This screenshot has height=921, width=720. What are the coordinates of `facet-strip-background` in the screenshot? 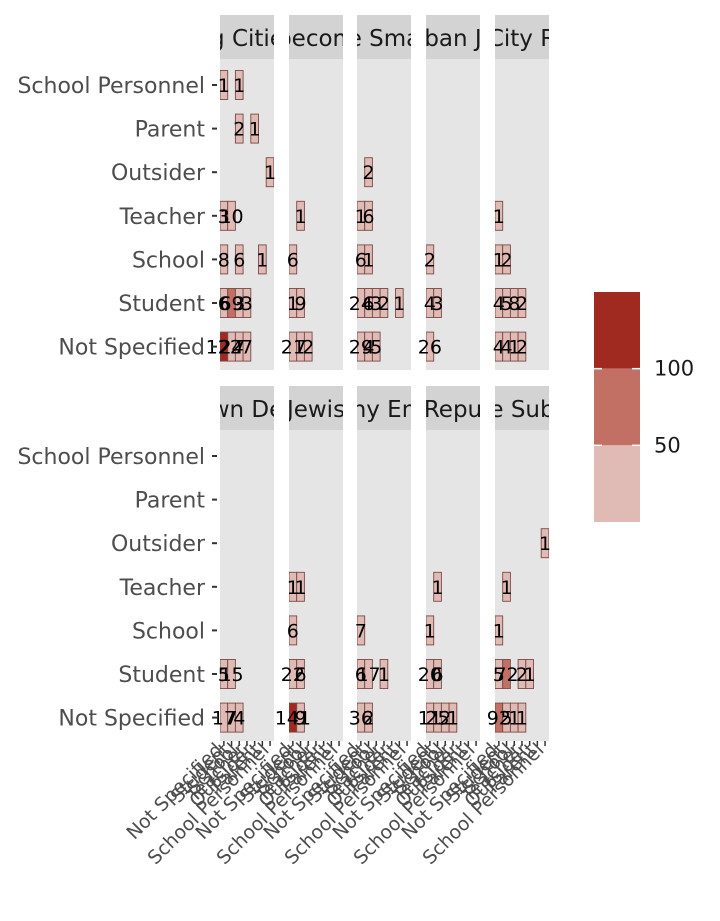 It's located at (247, 408).